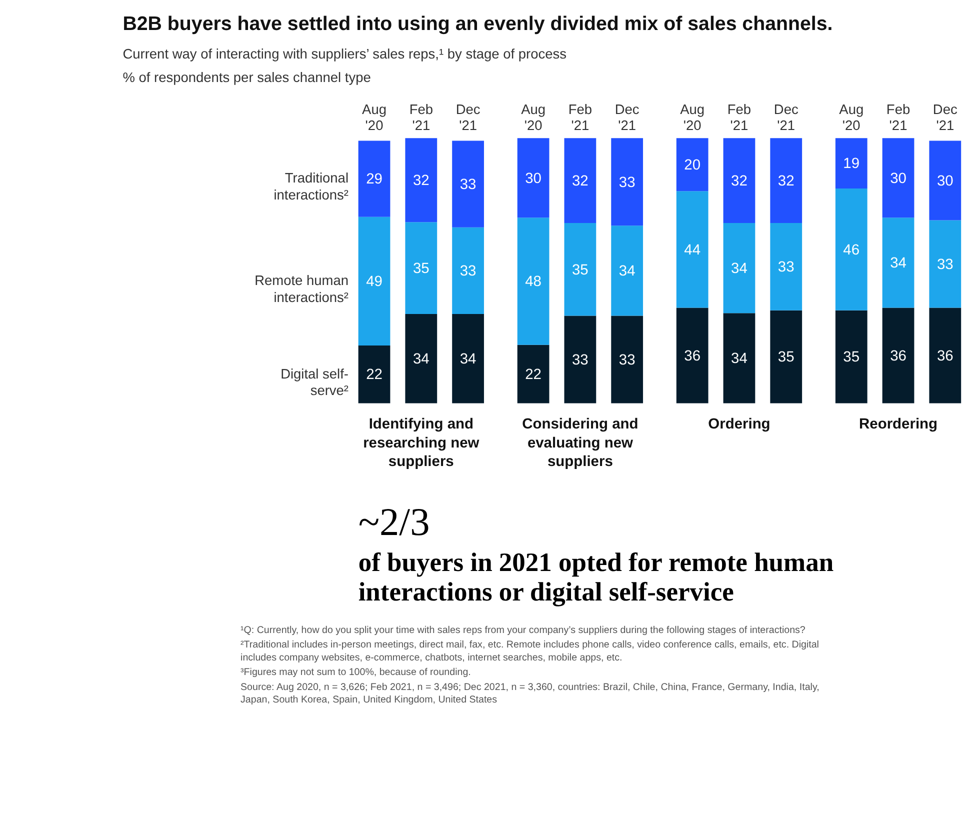 The image size is (966, 834). I want to click on source-note: Source: Aug 2020, n = 3,626; Feb 2021, n = 3,496; Dec 2021, n = 3,360, countries: Brazil, Chile, China, France, Germany, India, Italy, Japan, South Korea, Spain, United Kingdom, United States, so click(530, 694).